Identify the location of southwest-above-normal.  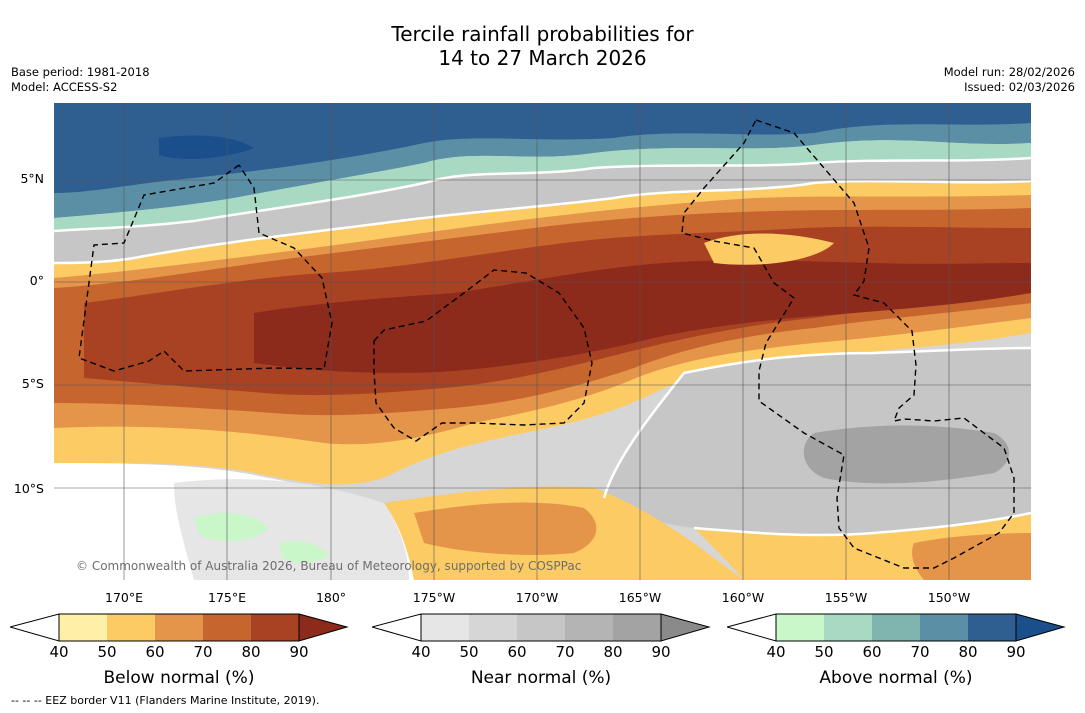
(231, 527).